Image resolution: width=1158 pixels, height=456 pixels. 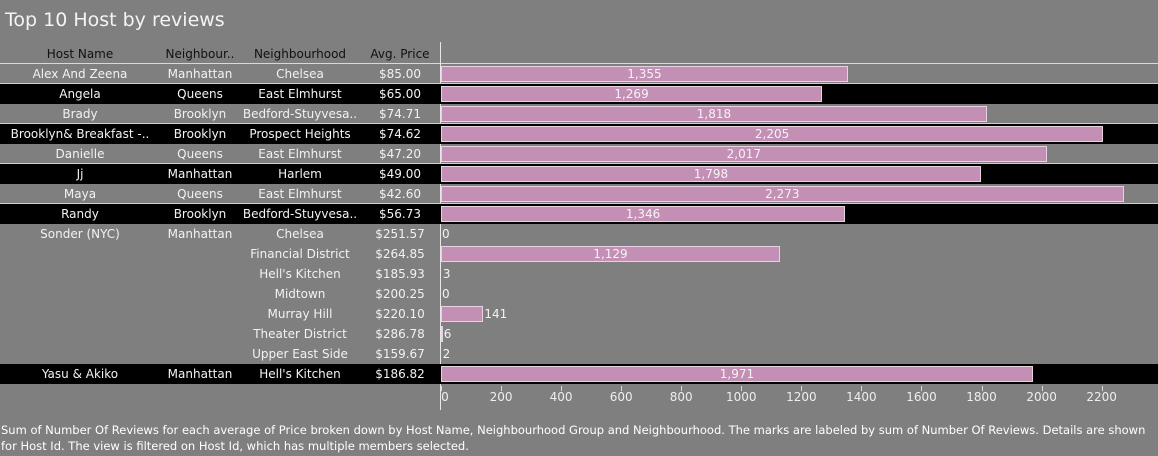 I want to click on table-row: Maya Queens East Elmhurst $42.60 2,273, so click(x=579, y=194).